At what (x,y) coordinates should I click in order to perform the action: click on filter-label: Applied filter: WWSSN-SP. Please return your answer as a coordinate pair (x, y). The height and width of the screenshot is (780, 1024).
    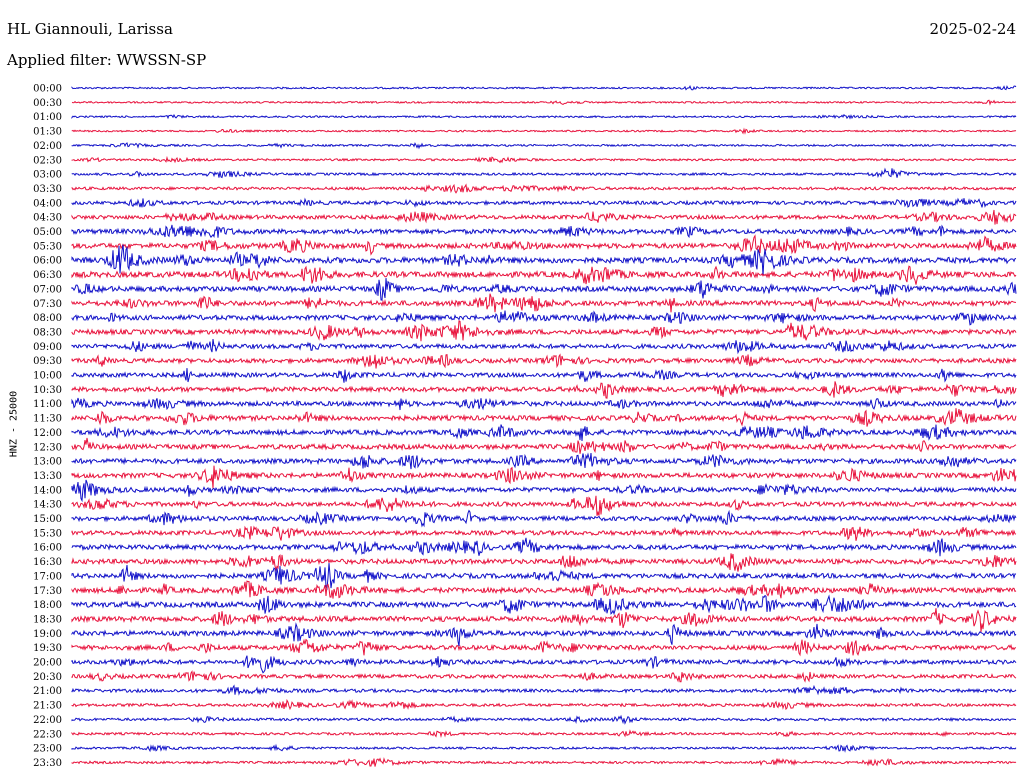
    Looking at the image, I should click on (107, 60).